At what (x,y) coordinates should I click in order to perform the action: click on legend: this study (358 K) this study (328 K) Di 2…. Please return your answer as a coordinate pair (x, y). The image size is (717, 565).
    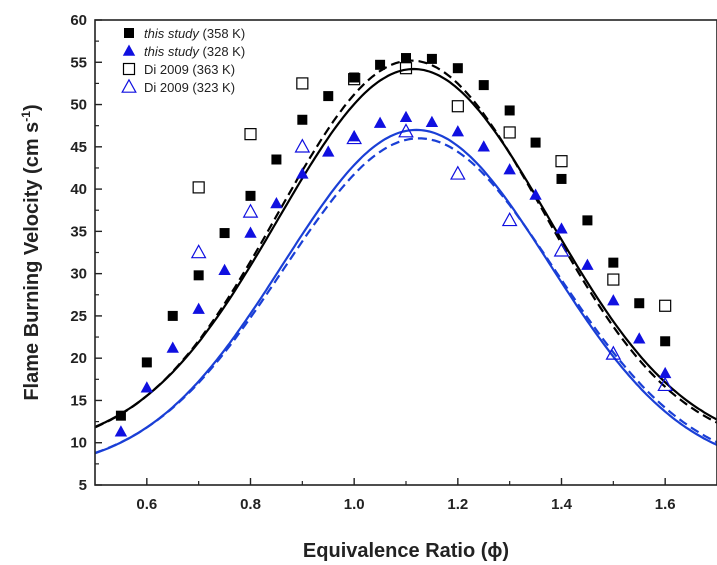
    Looking at the image, I should click on (183, 60).